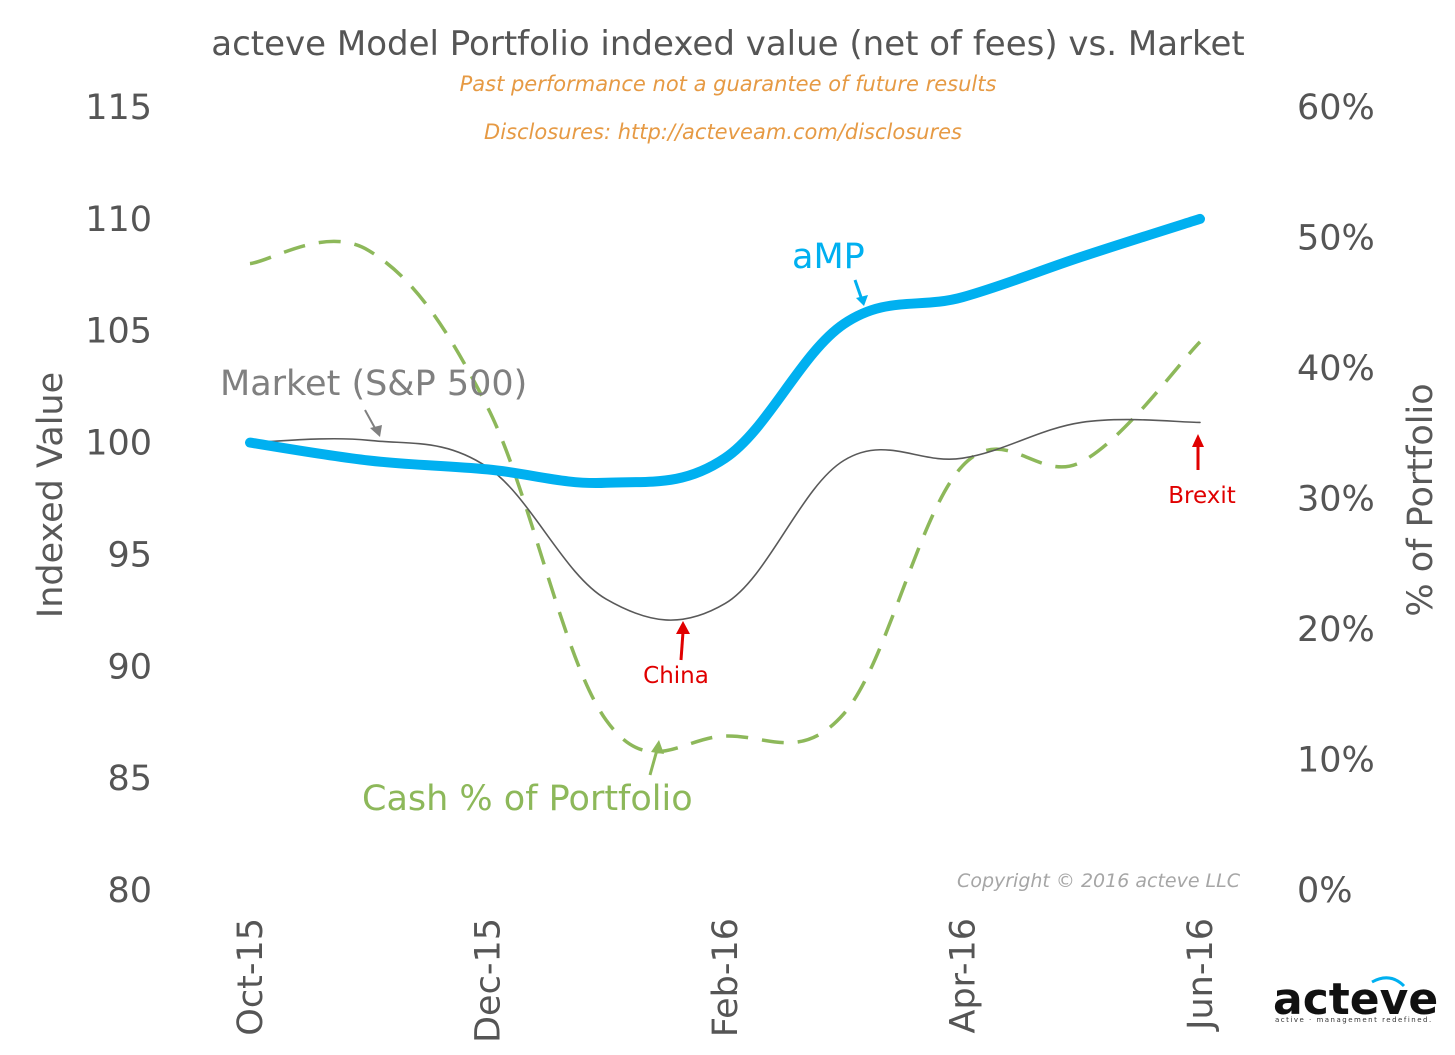  I want to click on x-tick-label: Jun-16, so click(1201, 975).